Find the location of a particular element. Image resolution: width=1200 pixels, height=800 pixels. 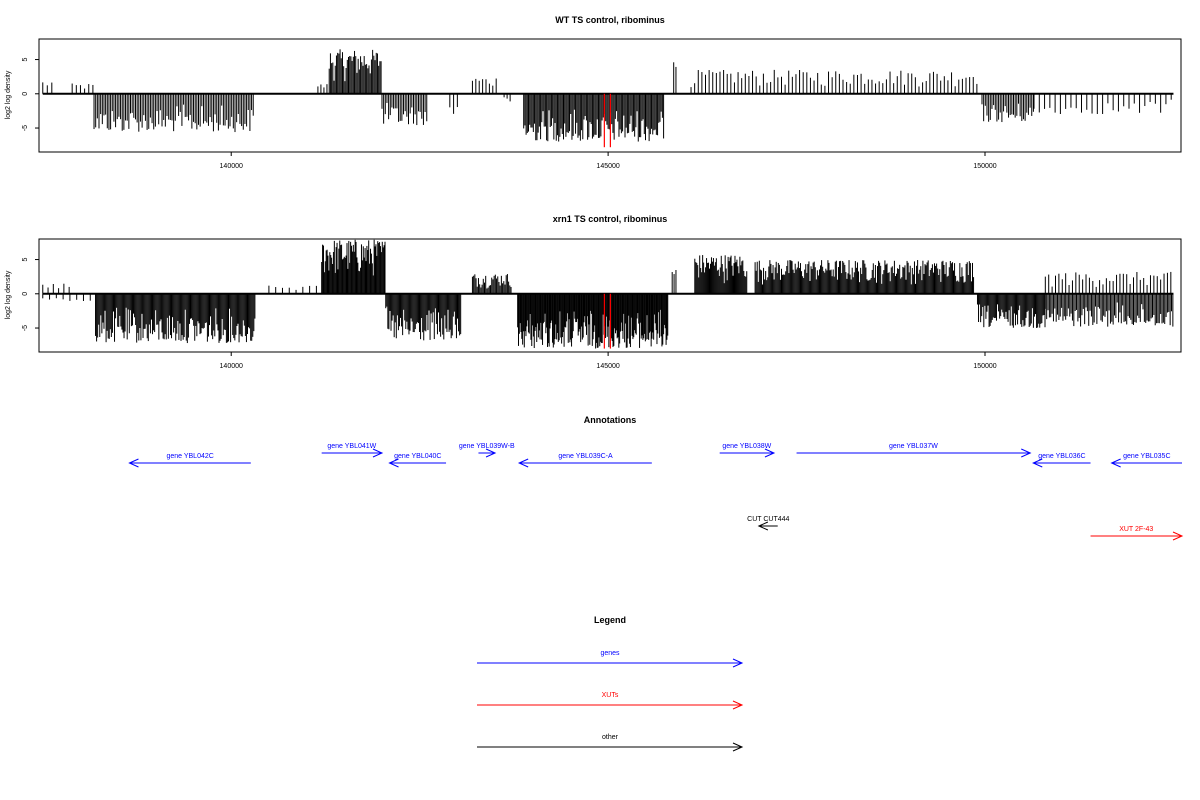

legend-panel: Legend genes XUTs other is located at coordinates (610, 683).